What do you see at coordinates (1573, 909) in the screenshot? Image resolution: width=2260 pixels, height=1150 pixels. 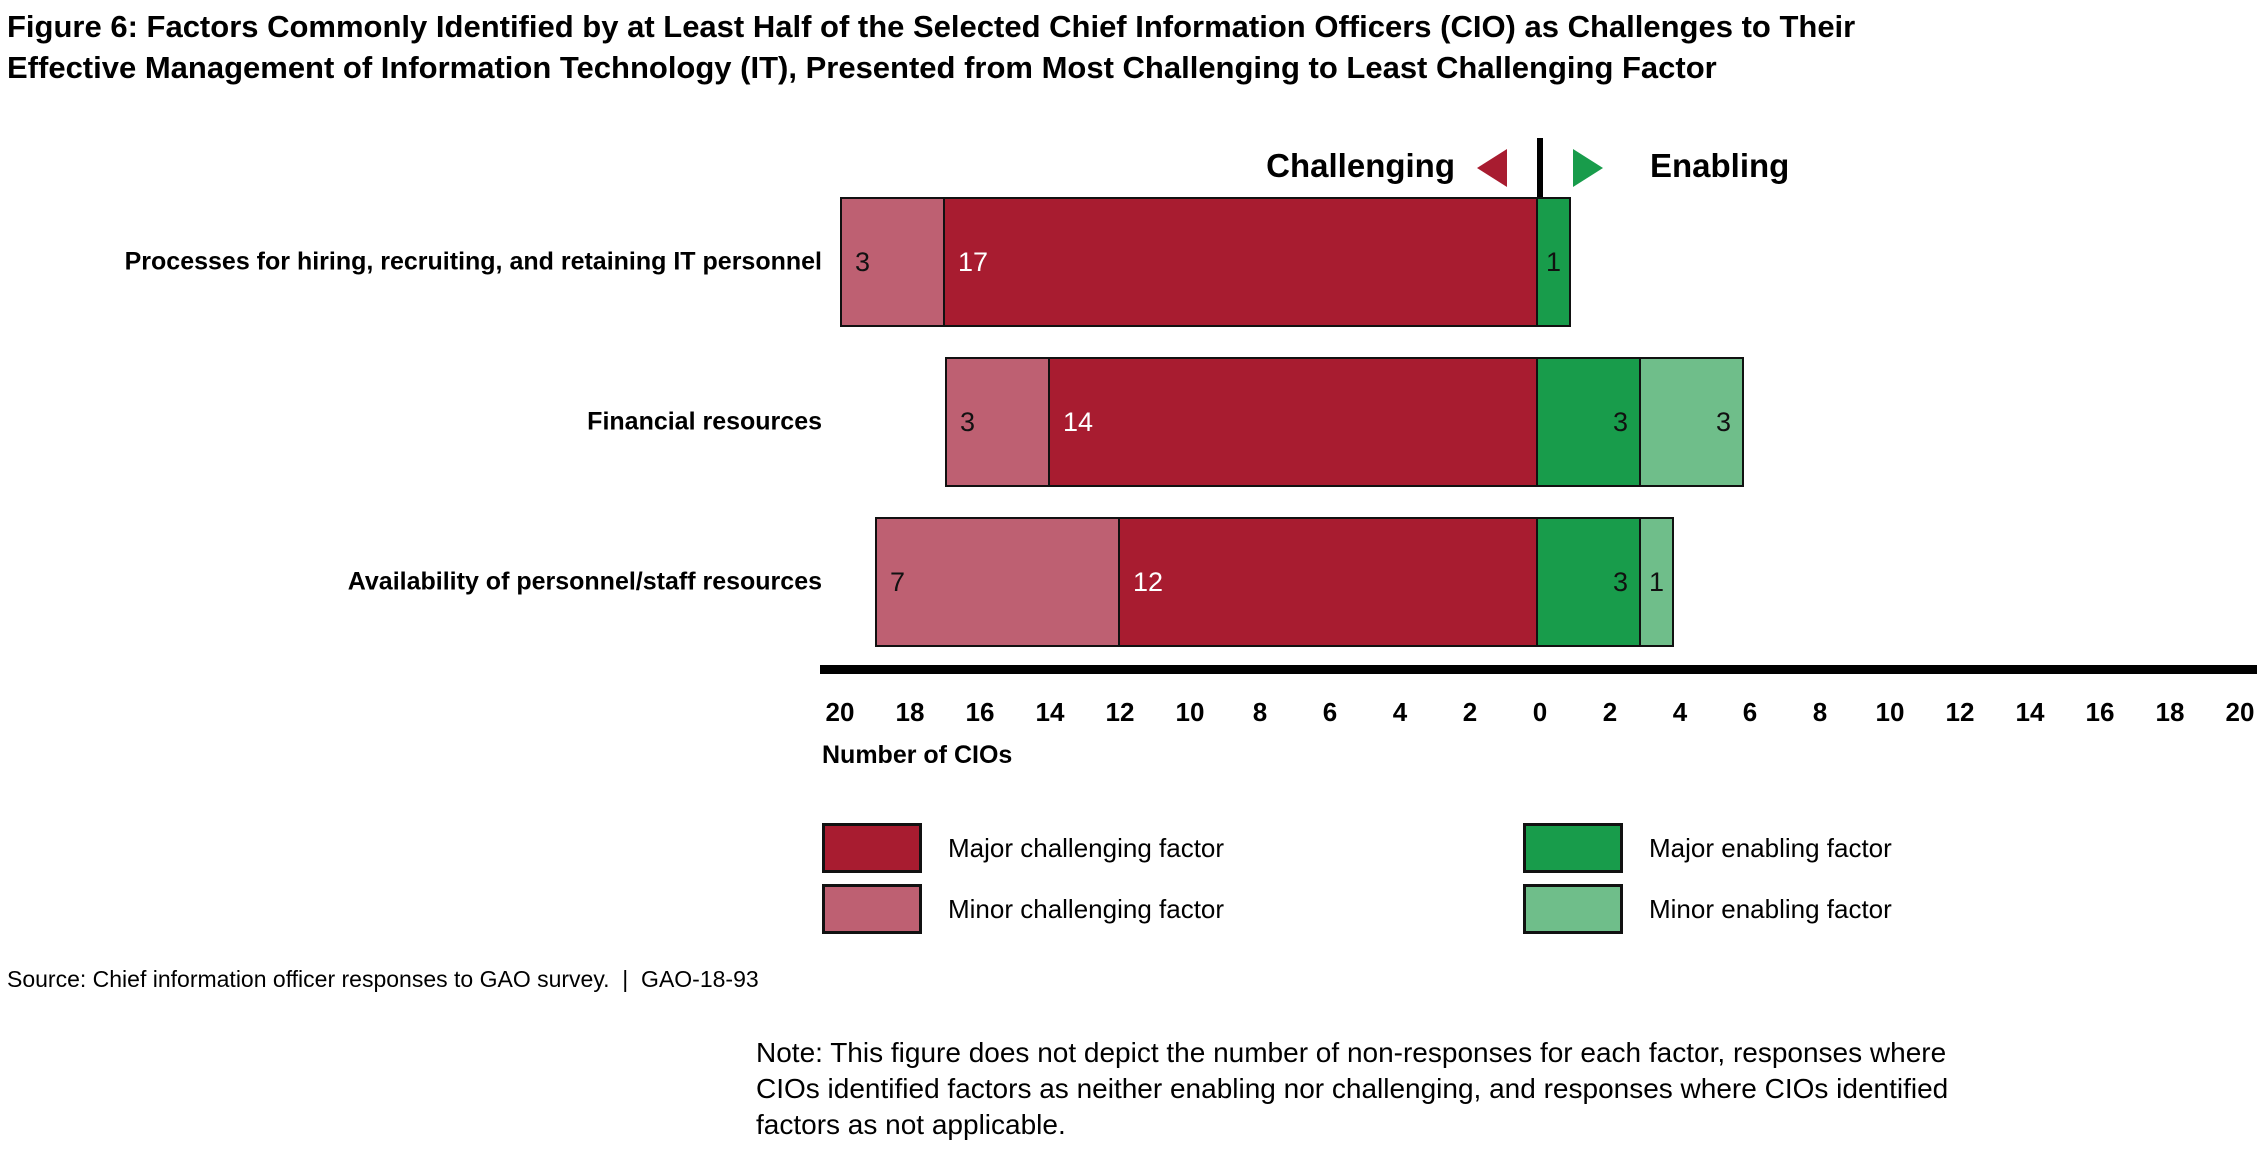 I see `legend-swatch-minor-enabling` at bounding box center [1573, 909].